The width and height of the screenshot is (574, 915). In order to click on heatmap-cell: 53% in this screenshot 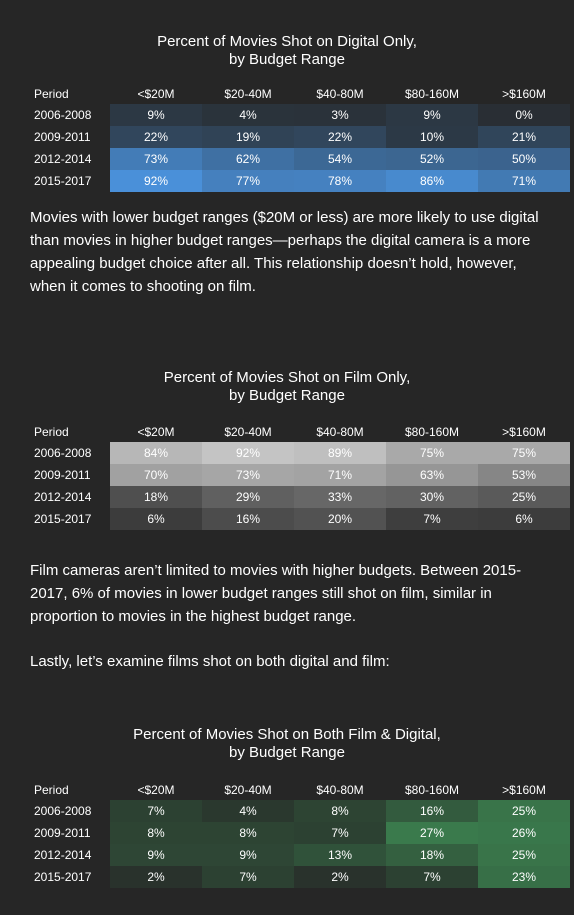, I will do `click(524, 475)`.